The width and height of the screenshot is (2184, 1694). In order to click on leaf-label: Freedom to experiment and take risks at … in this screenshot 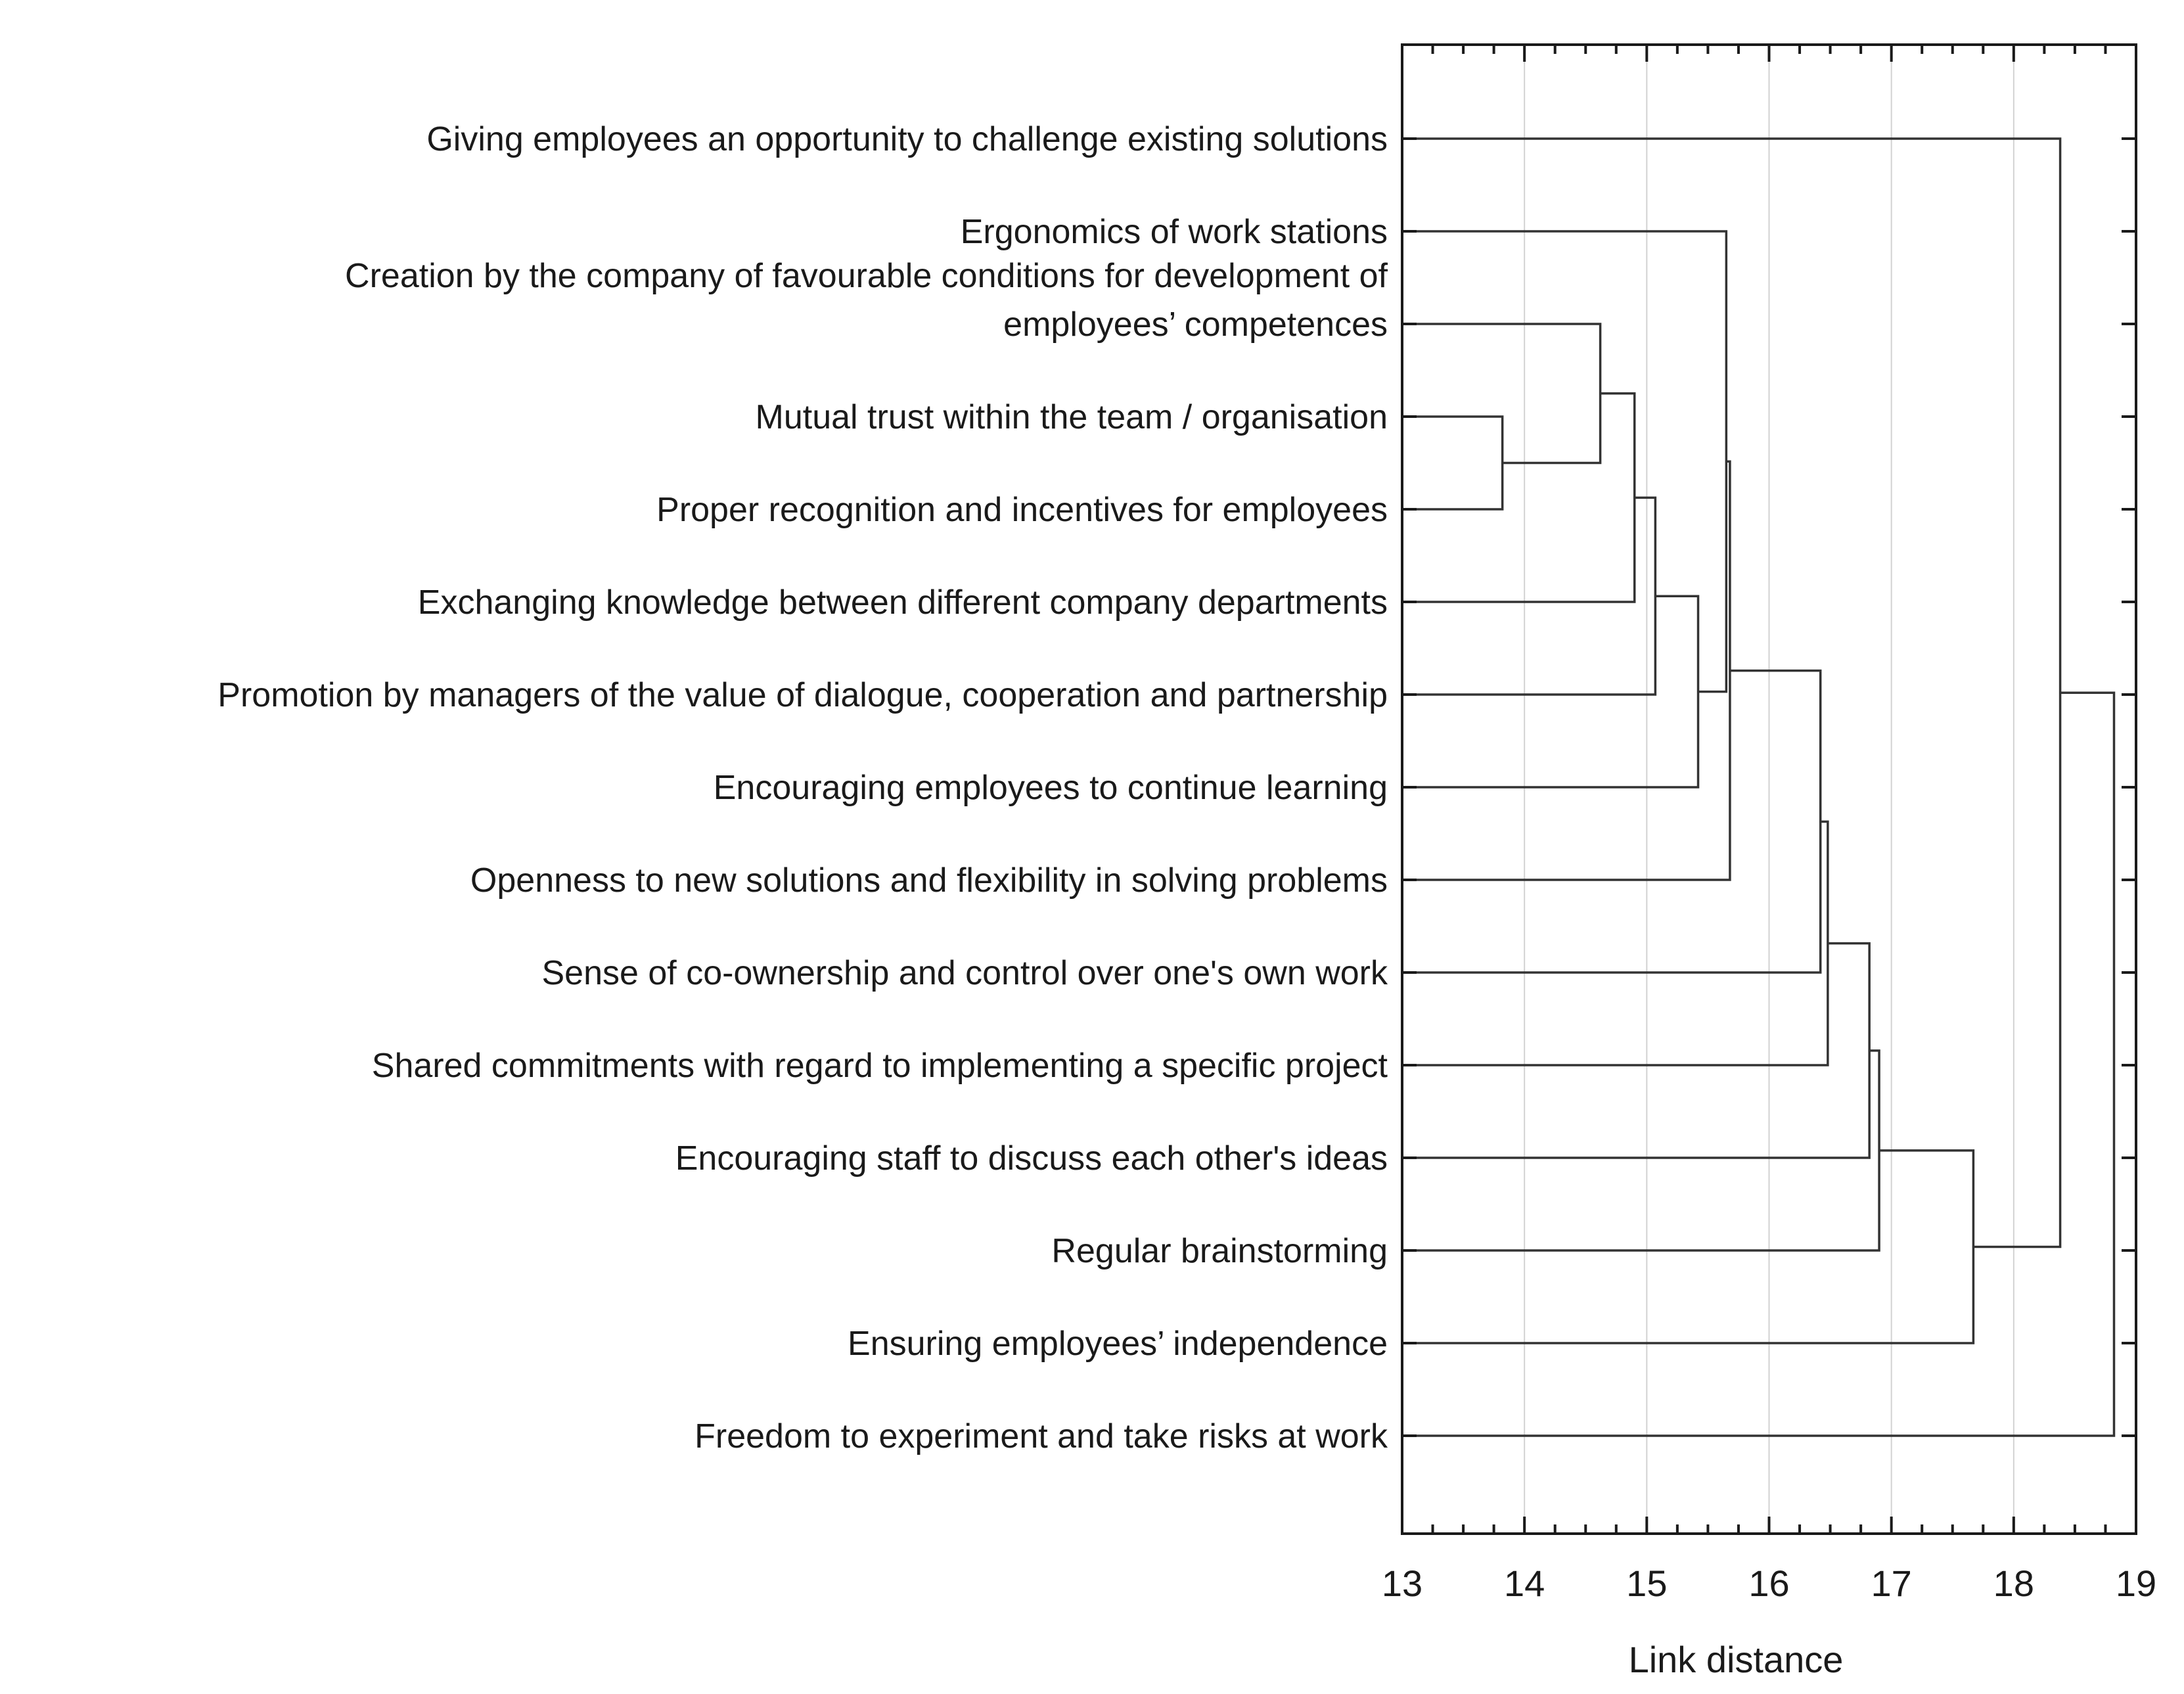, I will do `click(1041, 1436)`.